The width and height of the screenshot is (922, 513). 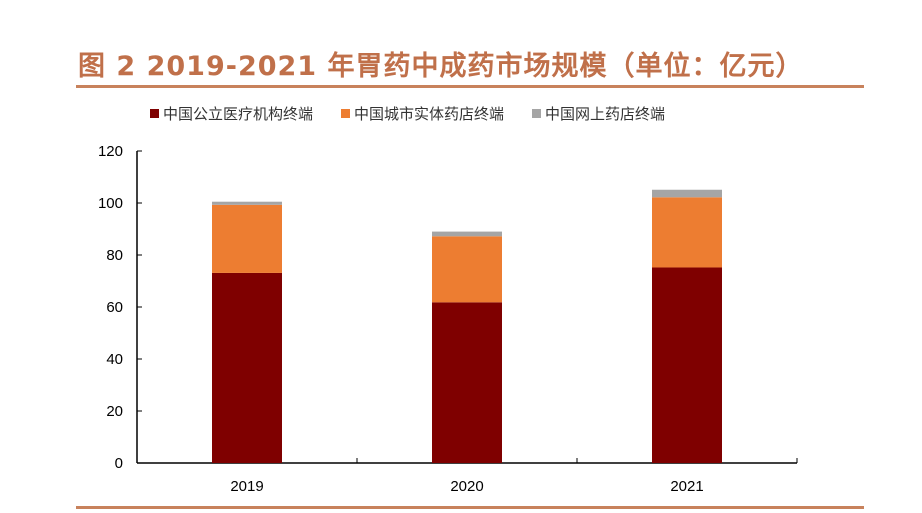 I want to click on y-tick-label: 0, so click(x=119, y=463).